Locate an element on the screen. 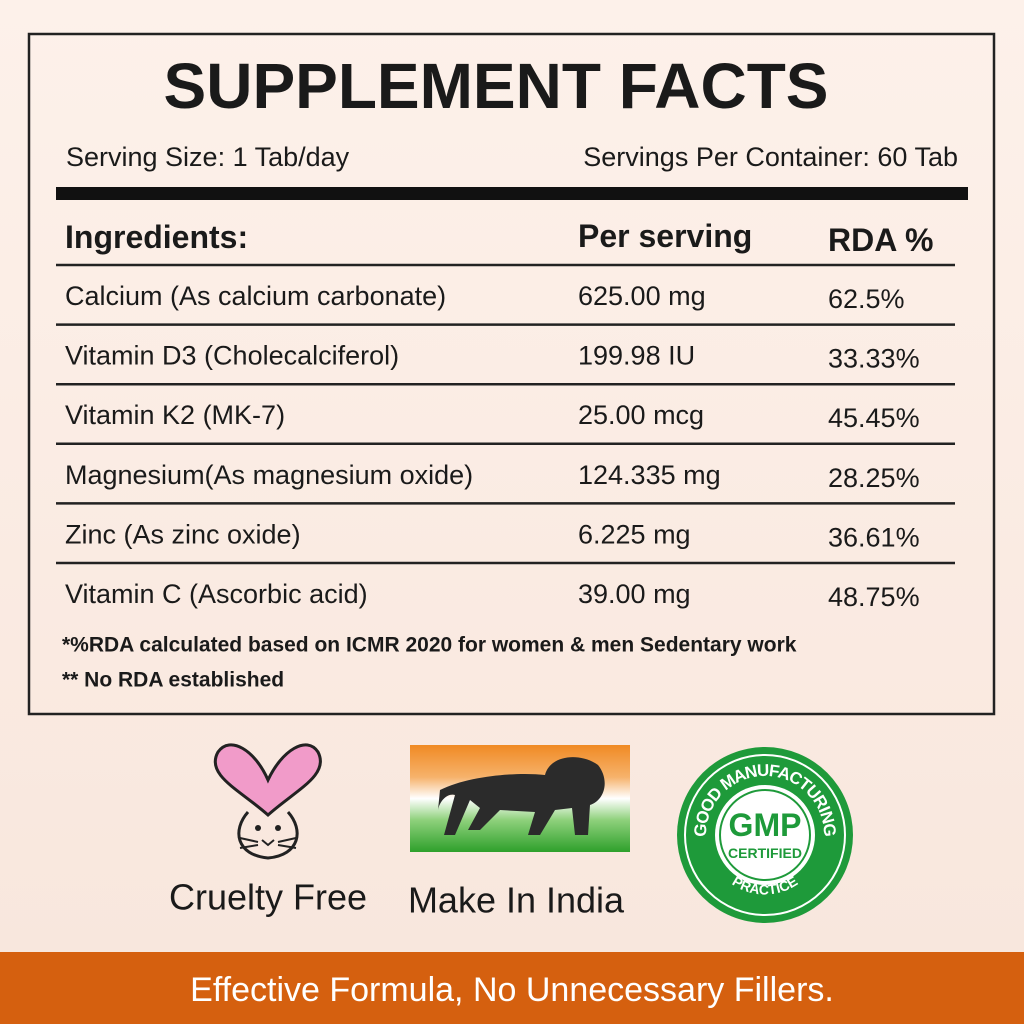 This screenshot has height=1024, width=1024. title: SUPPLEMENT FACTS is located at coordinates (496, 86).